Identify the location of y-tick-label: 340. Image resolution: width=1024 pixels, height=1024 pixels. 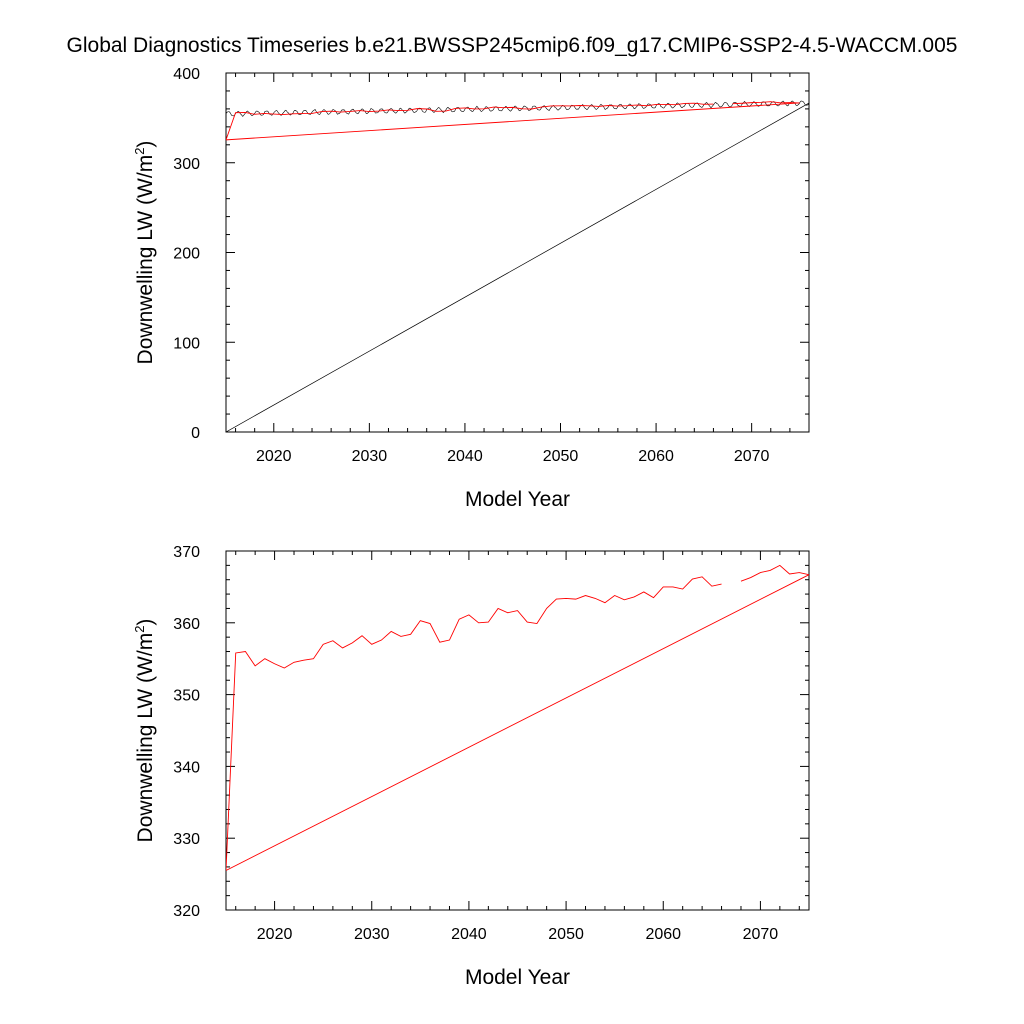
(186, 767).